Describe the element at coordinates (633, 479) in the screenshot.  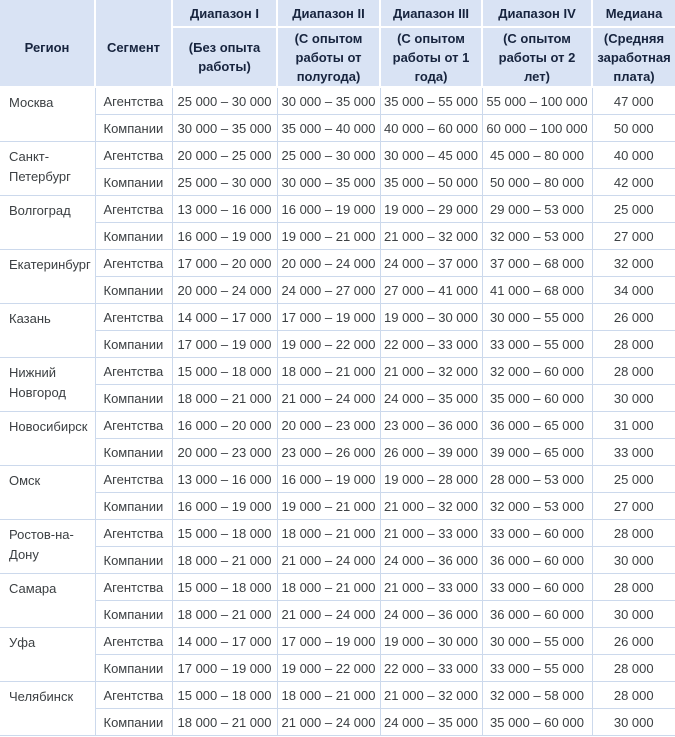
I see `median-cell: 25 000` at that location.